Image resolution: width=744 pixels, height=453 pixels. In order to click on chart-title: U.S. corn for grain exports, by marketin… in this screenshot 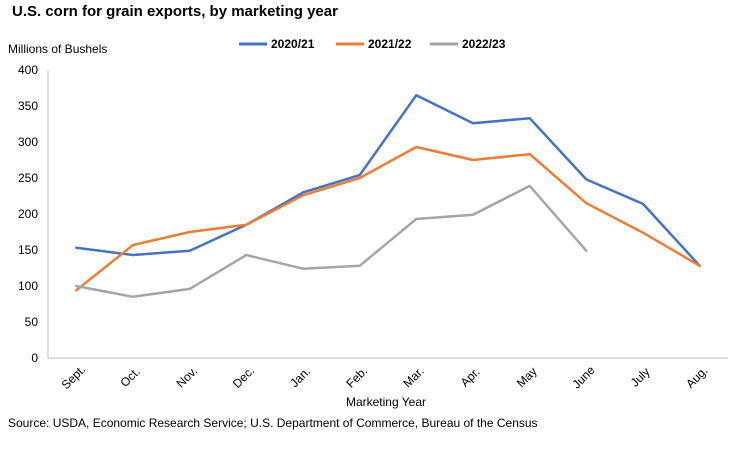, I will do `click(175, 11)`.